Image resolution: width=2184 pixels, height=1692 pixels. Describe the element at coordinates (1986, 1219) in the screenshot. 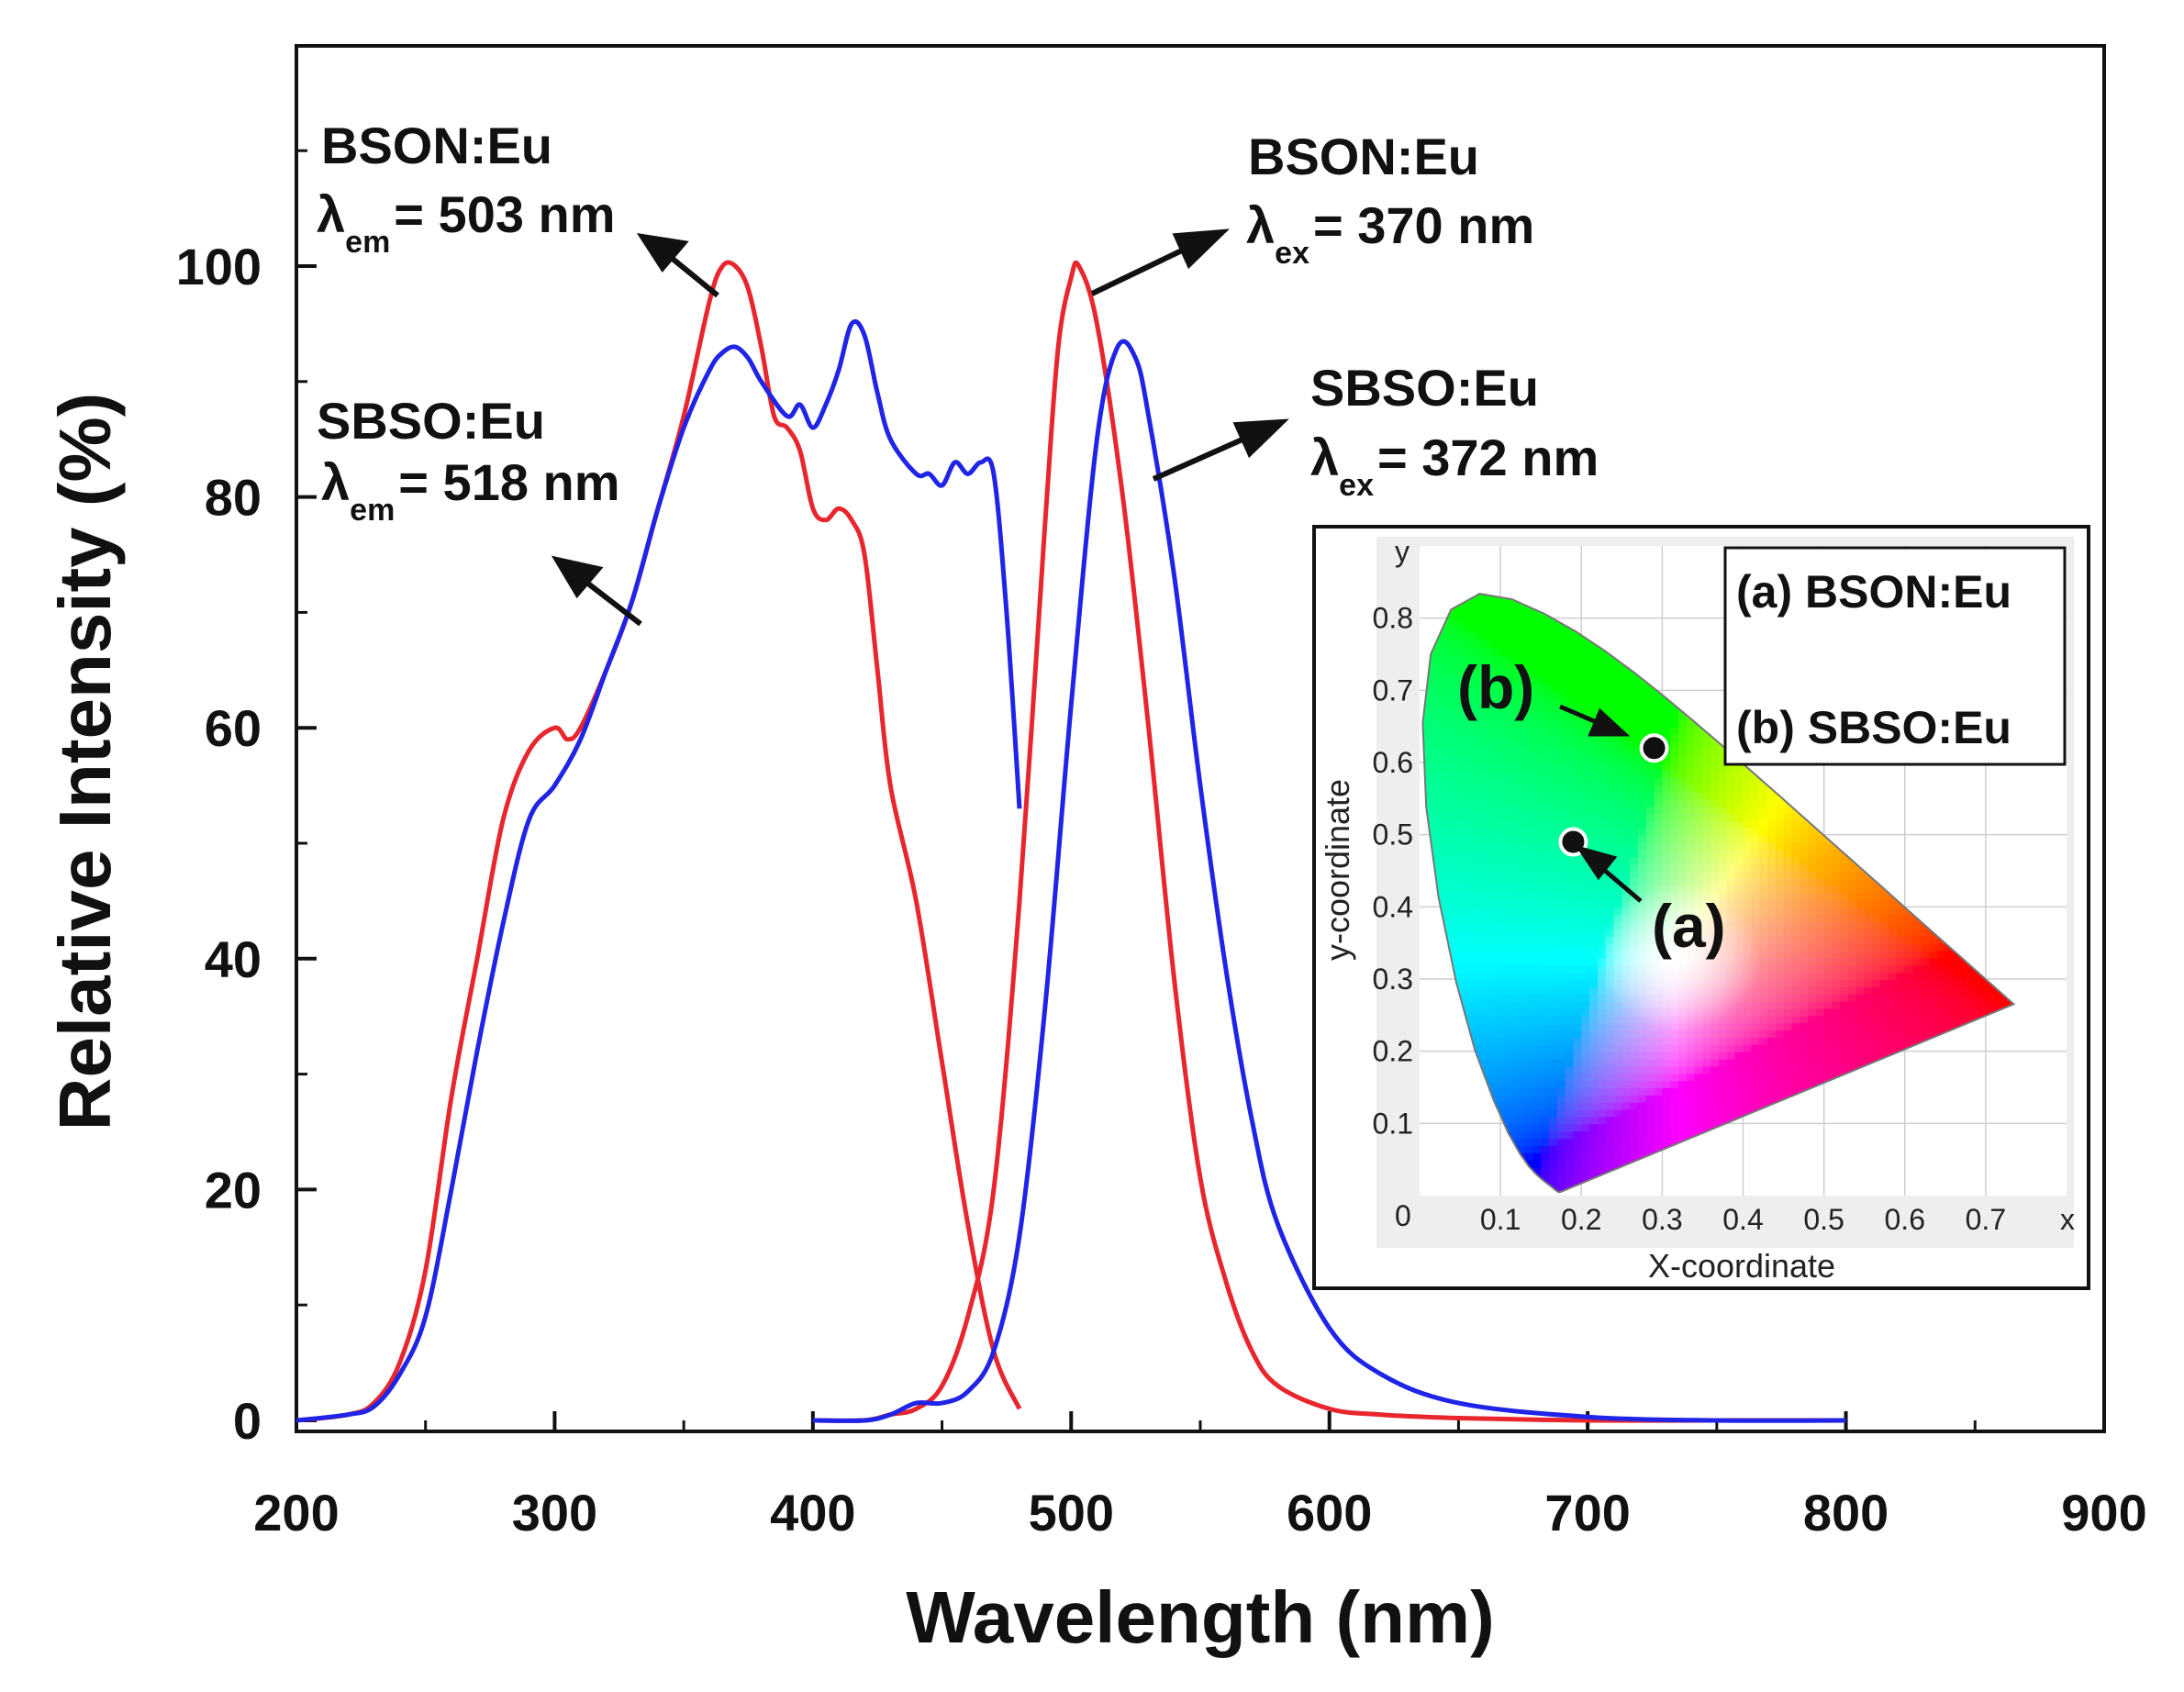

I see `cie-x-tick-label: 0.7` at that location.